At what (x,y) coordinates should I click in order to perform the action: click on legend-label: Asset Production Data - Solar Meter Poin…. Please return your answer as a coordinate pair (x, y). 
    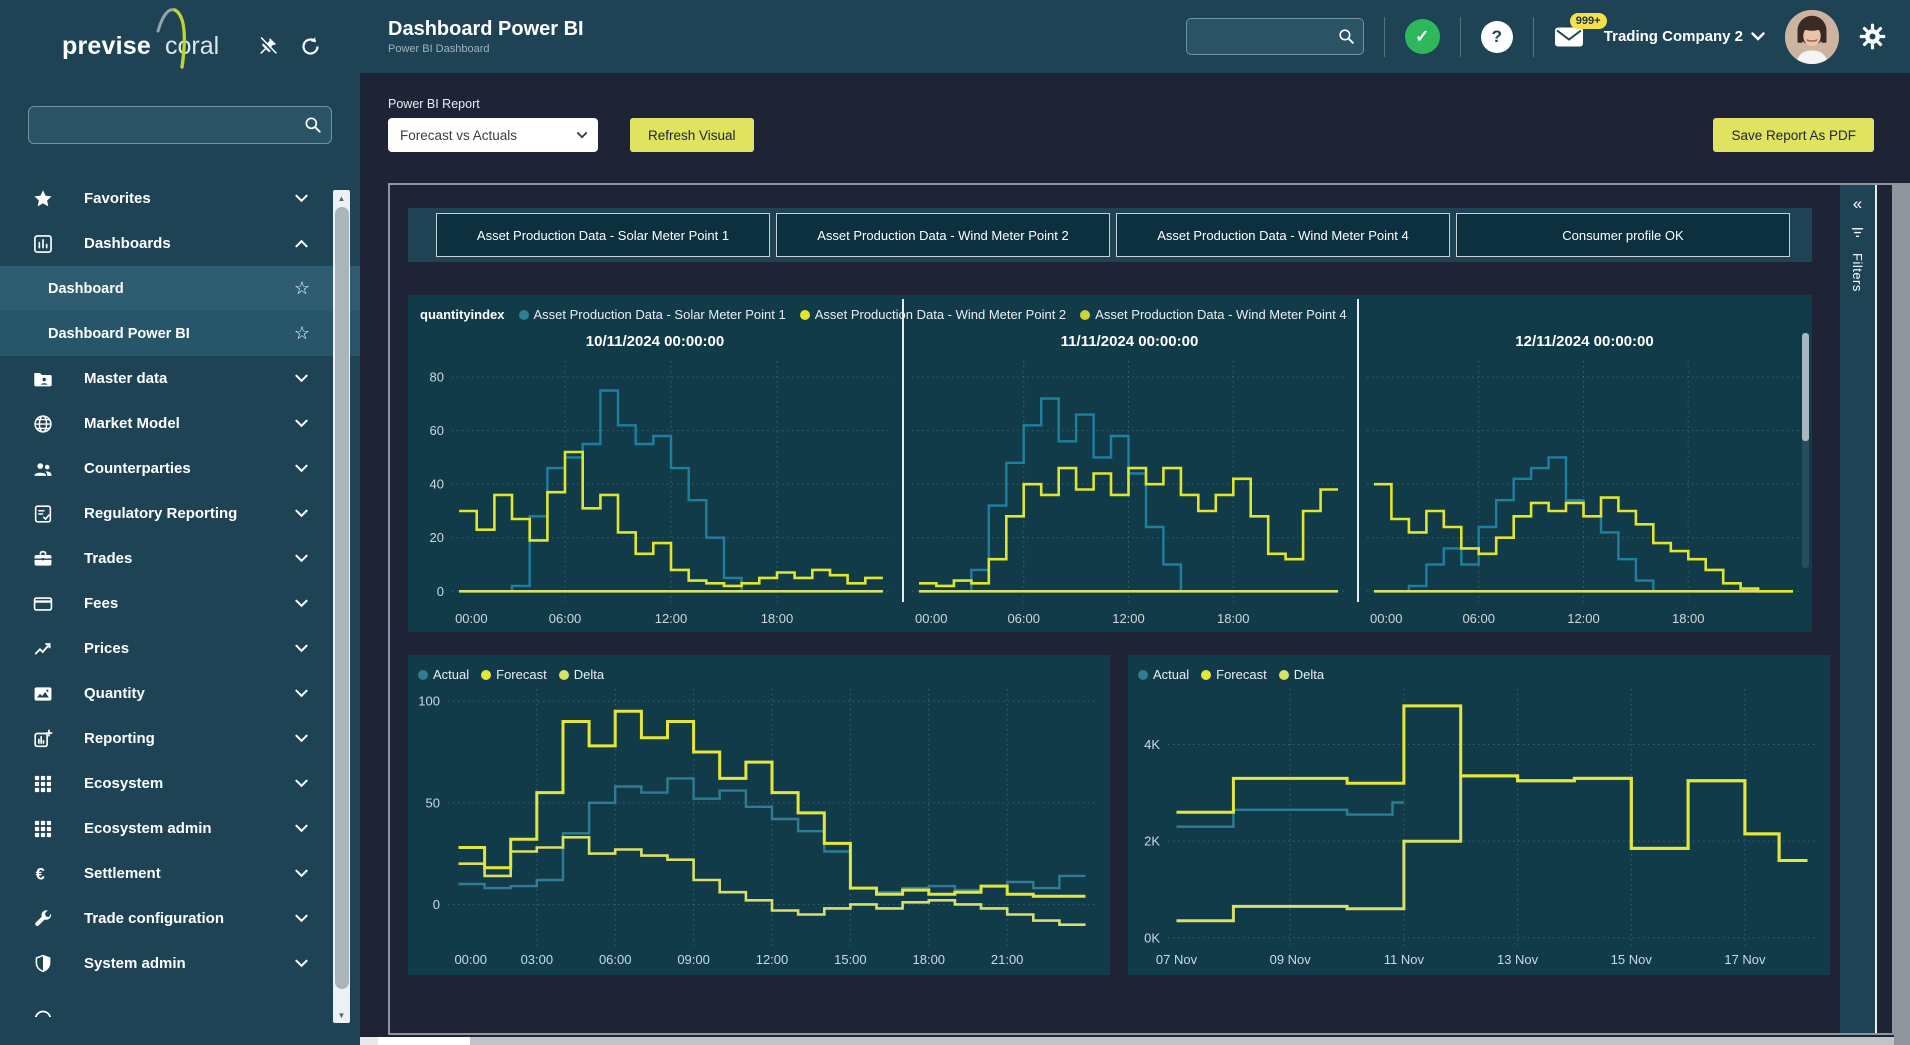
    Looking at the image, I should click on (659, 314).